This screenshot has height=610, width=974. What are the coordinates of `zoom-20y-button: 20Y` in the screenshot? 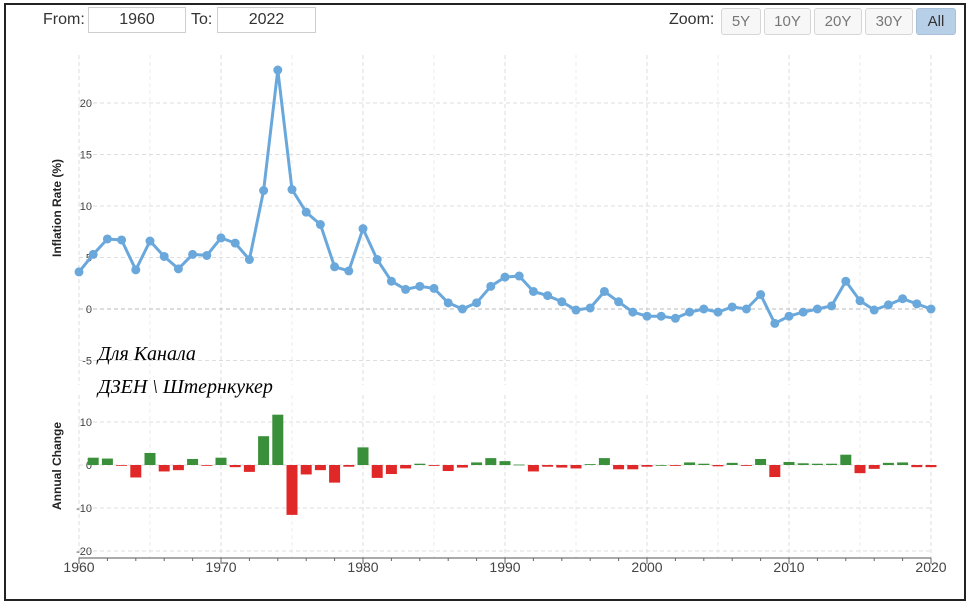 It's located at (838, 21).